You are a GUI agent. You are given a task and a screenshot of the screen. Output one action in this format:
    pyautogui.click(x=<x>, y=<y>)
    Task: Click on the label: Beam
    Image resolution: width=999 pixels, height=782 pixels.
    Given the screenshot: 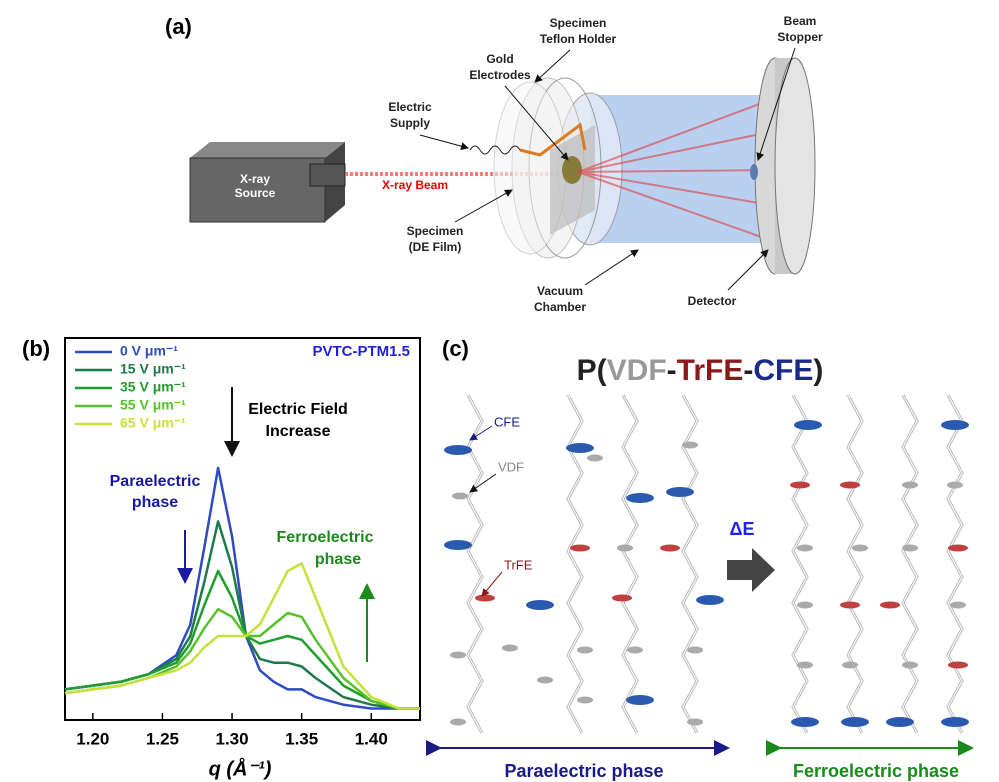 What is the action you would take?
    pyautogui.click(x=800, y=21)
    